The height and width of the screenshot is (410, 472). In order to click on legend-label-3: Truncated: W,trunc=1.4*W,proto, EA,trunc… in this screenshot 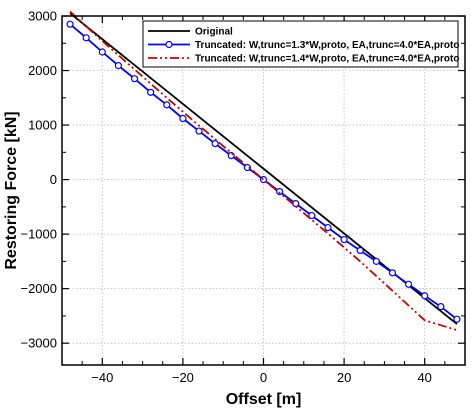, I will do `click(327, 59)`.